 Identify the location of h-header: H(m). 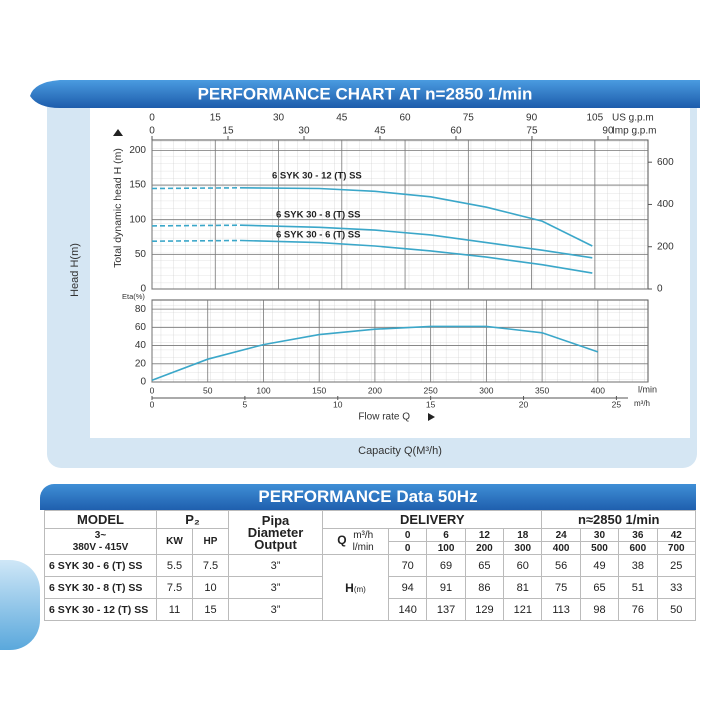
(356, 587).